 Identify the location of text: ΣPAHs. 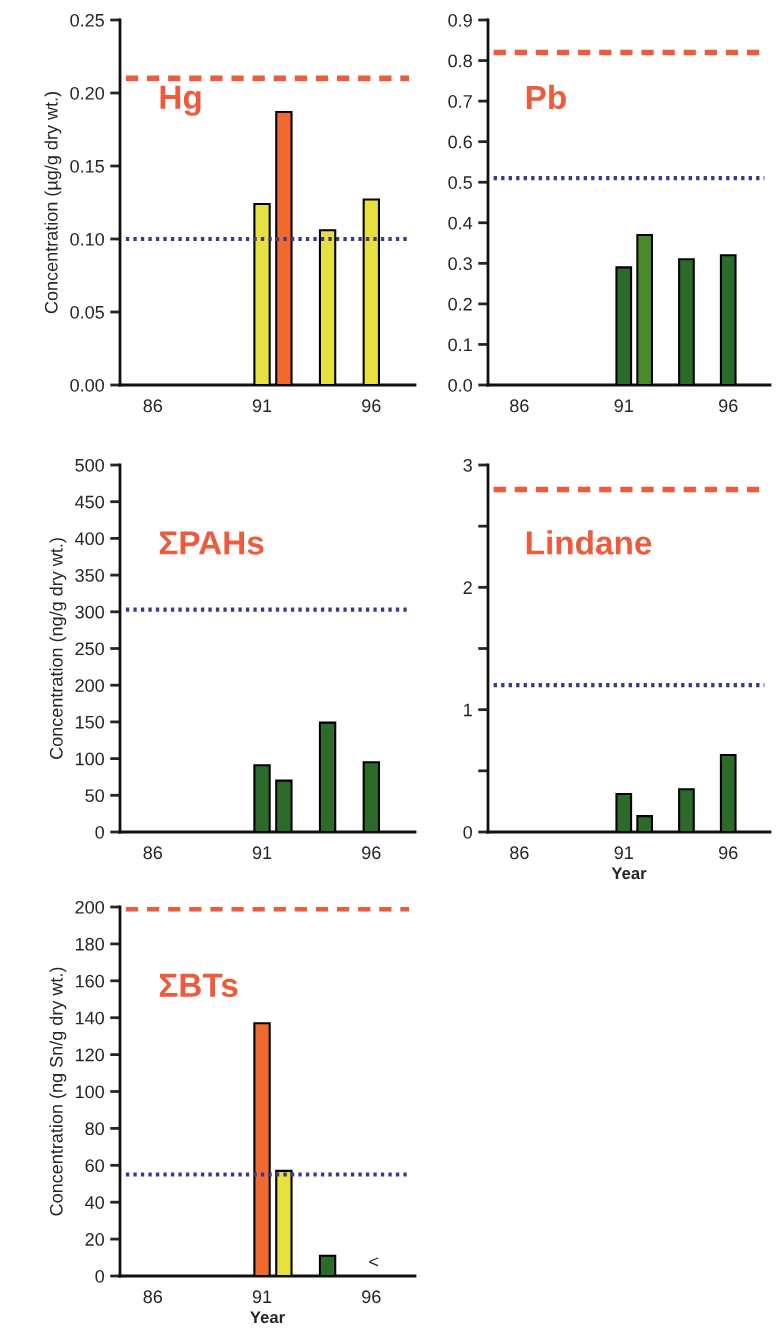
(211, 543).